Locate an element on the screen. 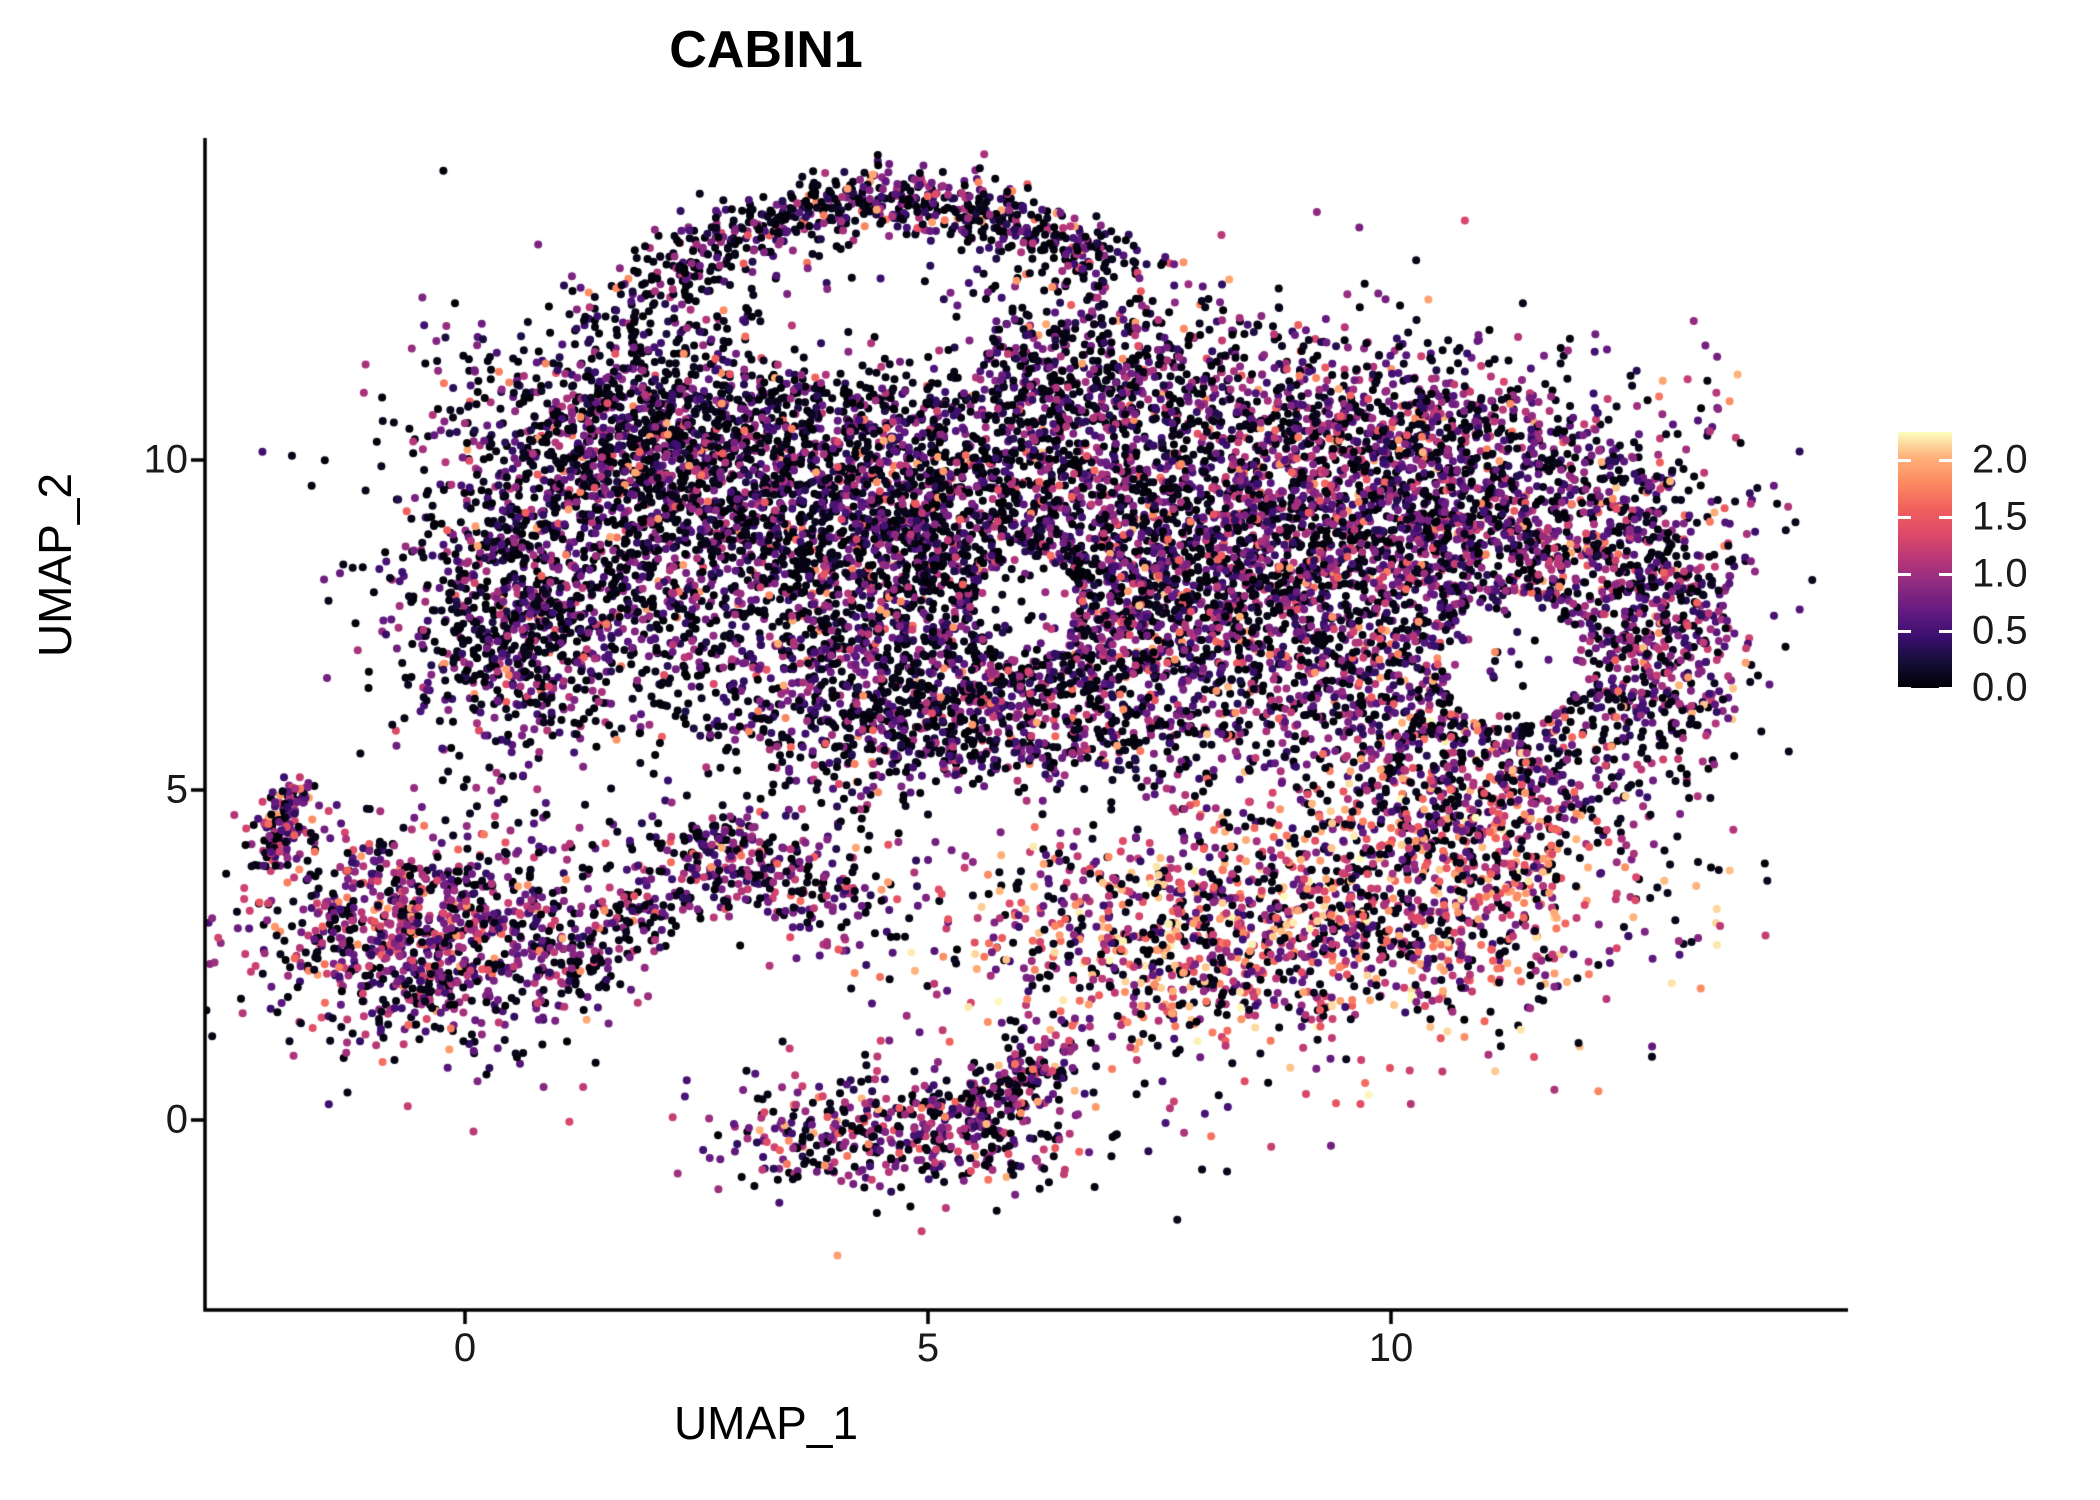 This screenshot has width=2100, height=1500. colorbar-gradient is located at coordinates (1925, 560).